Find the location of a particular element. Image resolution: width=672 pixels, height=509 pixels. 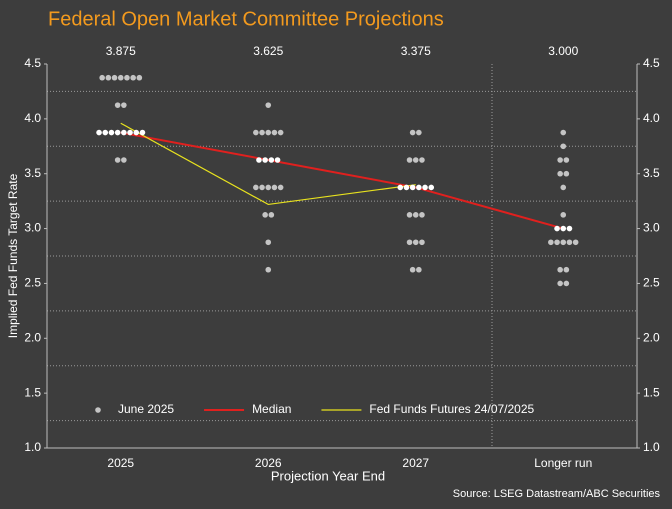

x-tick-label: 2027 is located at coordinates (415, 463).